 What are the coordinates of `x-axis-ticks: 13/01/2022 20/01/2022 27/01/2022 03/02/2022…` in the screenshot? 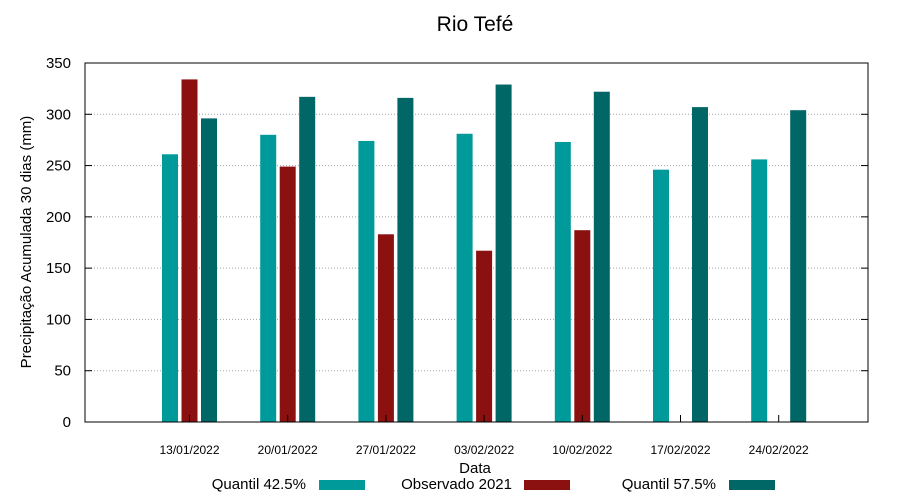 It's located at (484, 436).